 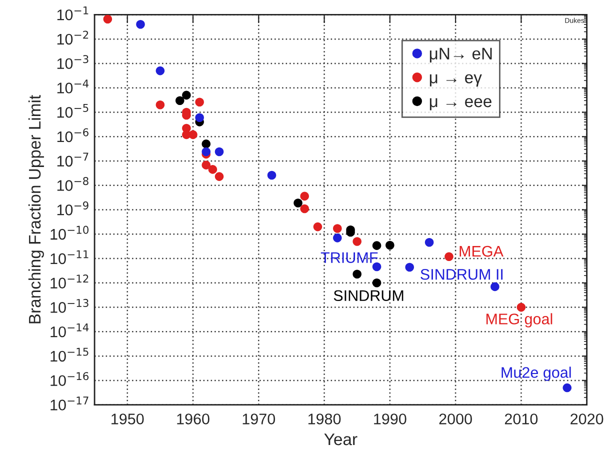 I want to click on y-tick-label: 10$^{−8}$, so click(x=72, y=184).